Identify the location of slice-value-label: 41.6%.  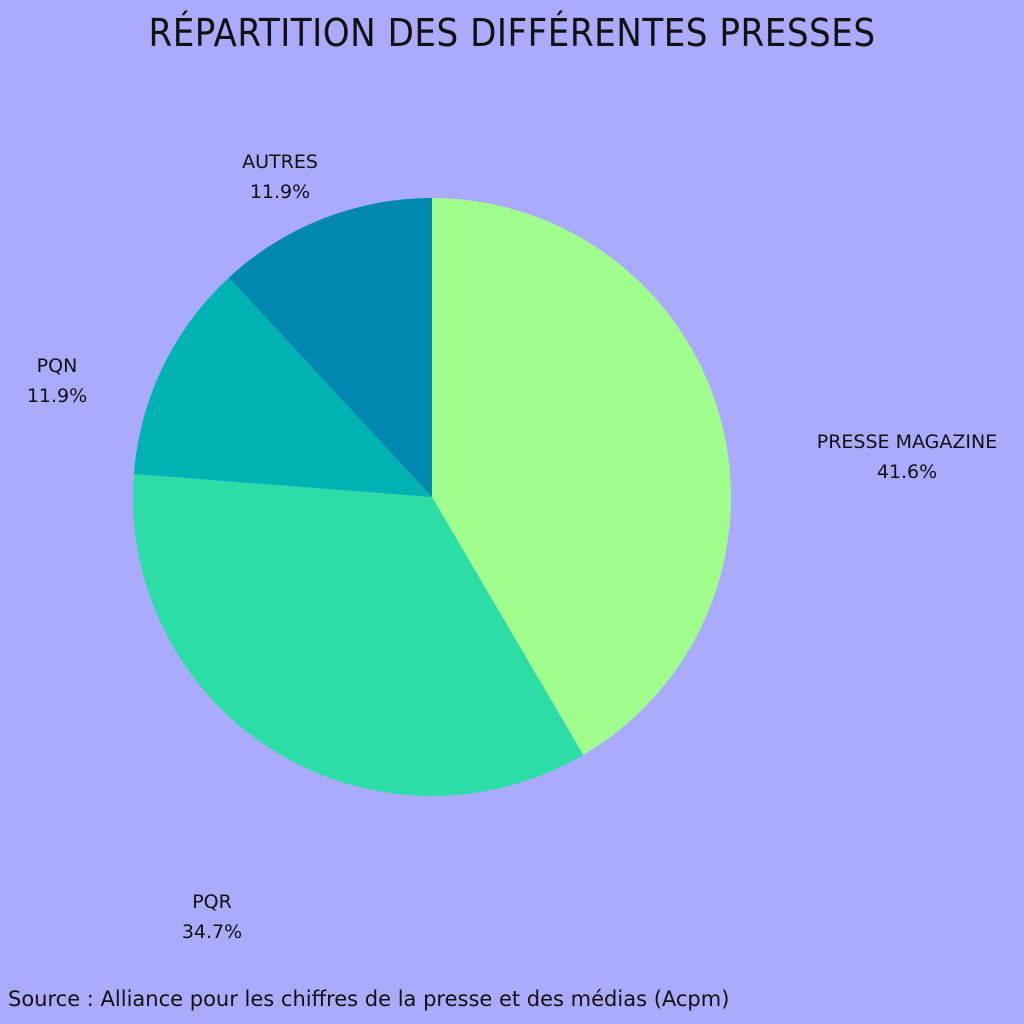
(907, 472).